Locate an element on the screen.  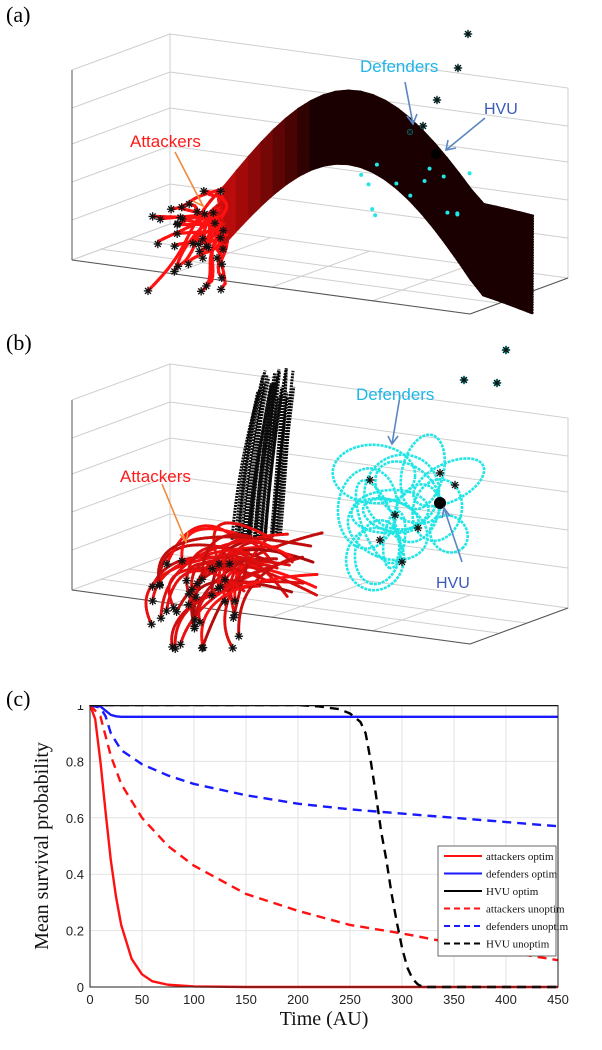
x-tick-label: 300 is located at coordinates (402, 999).